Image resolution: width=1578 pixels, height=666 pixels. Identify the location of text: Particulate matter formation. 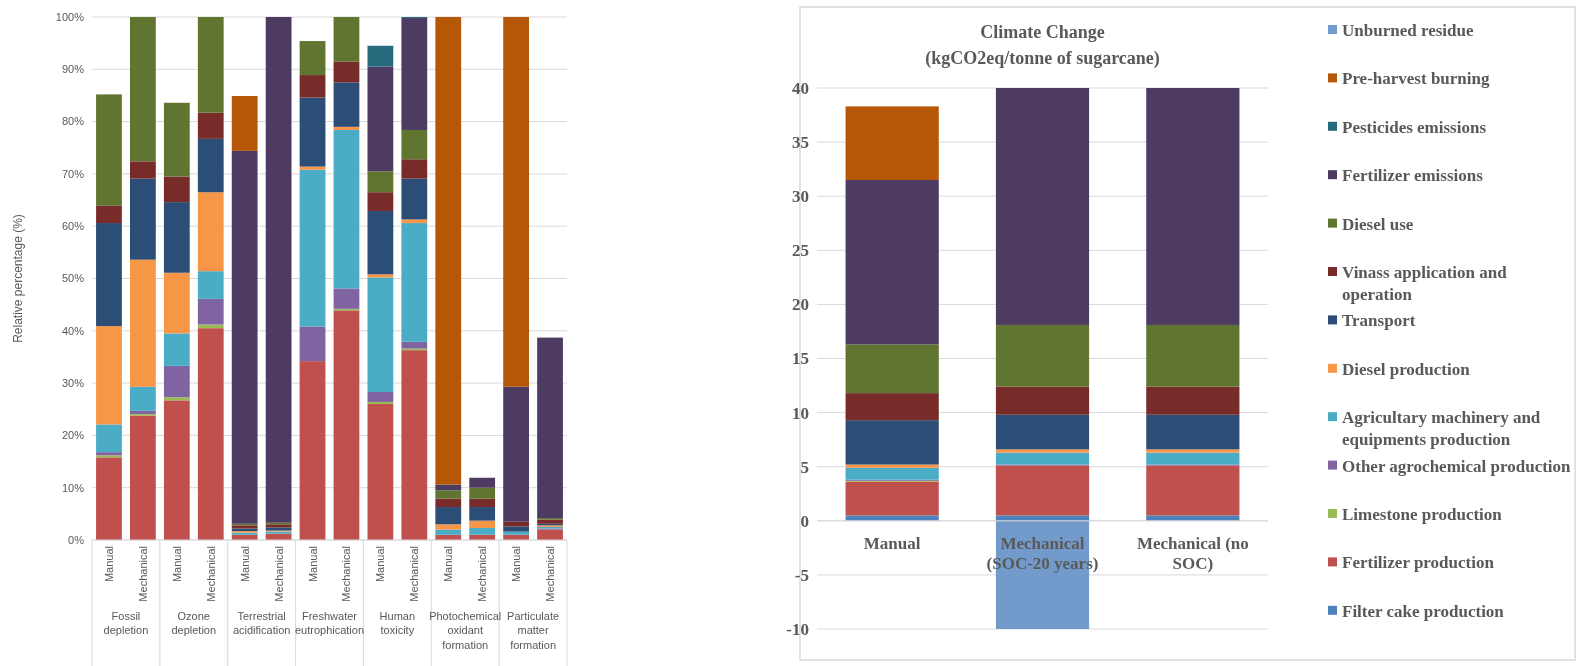
(533, 630).